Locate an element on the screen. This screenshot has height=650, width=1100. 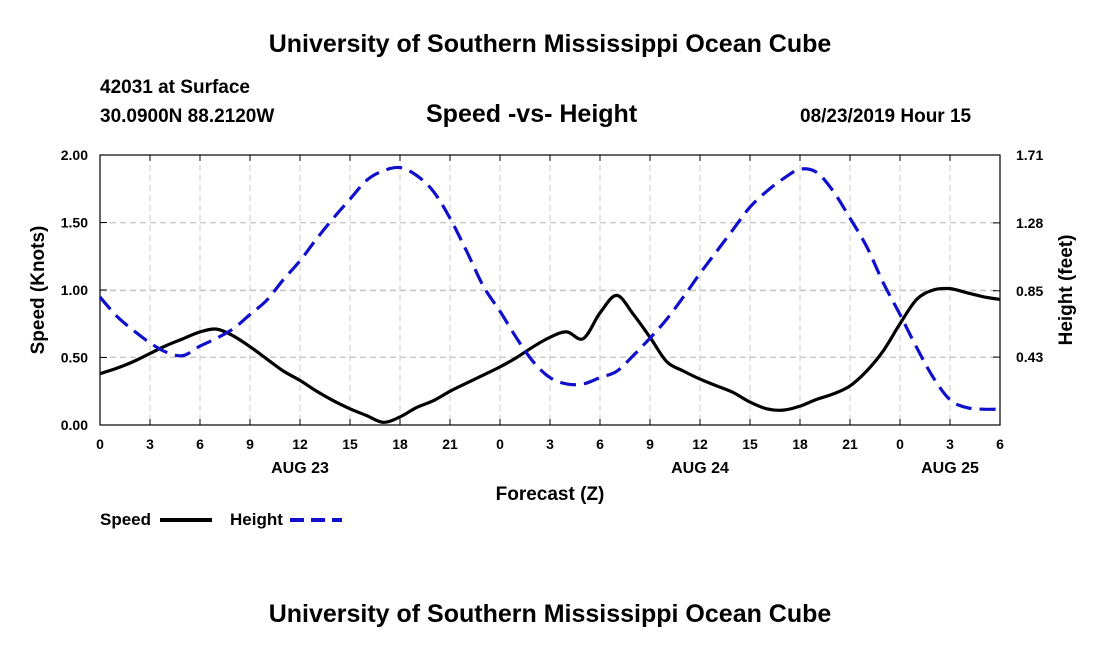
y2-axis-label: Height (feet) is located at coordinates (1066, 290).